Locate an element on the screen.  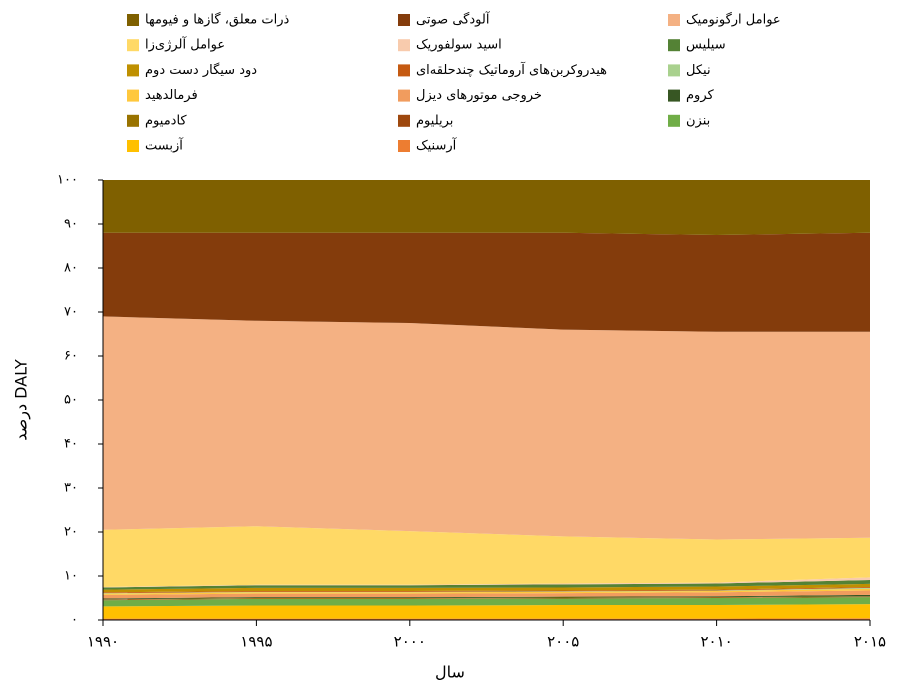
legend-label: آزبست is located at coordinates (164, 145).